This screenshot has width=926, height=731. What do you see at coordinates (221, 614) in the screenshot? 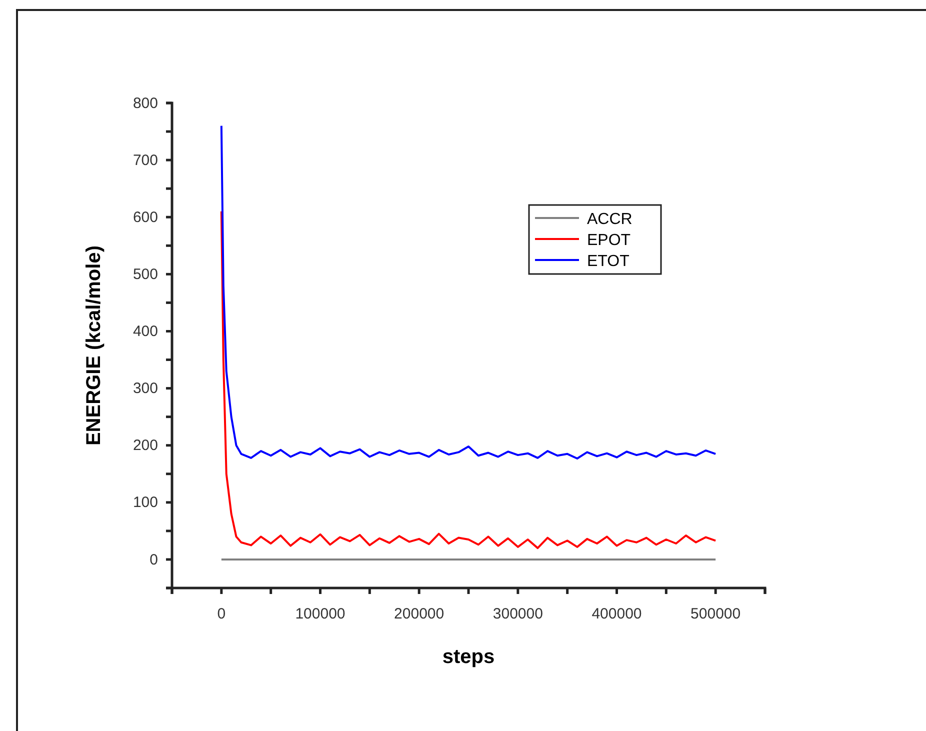
I see `x-tick-label: 0` at bounding box center [221, 614].